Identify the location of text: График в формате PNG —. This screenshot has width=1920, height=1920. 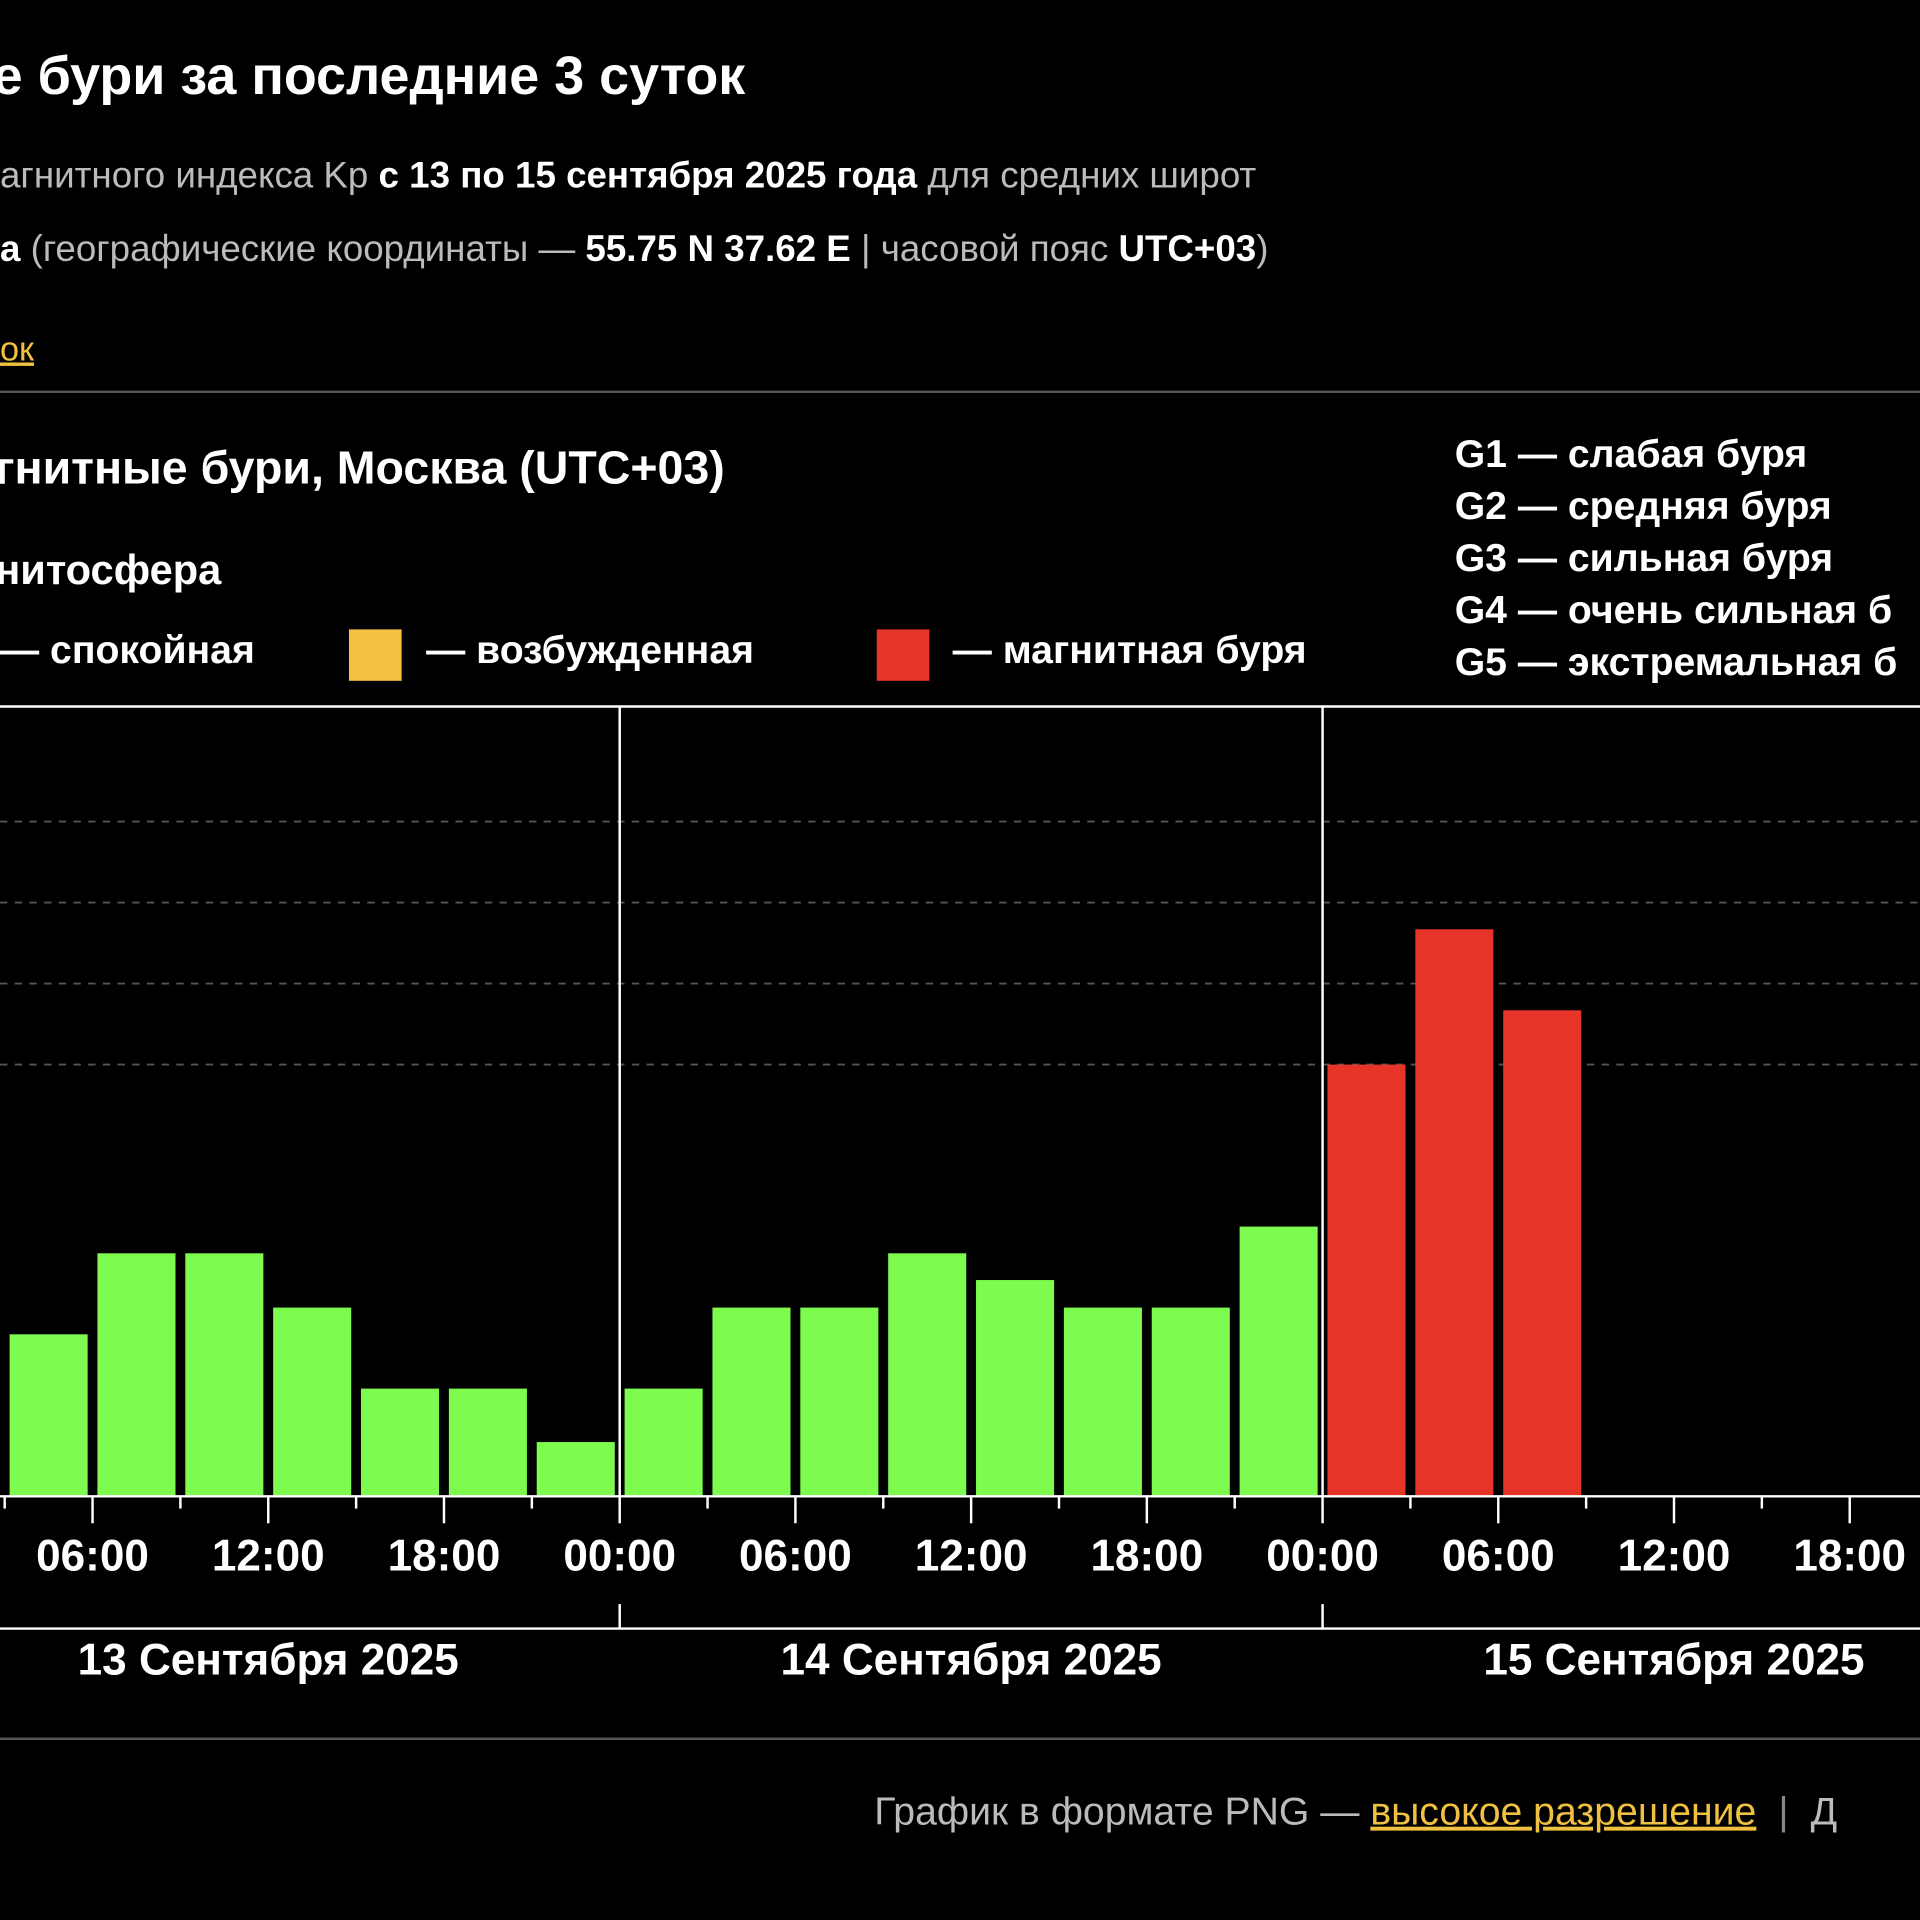
(1122, 1812).